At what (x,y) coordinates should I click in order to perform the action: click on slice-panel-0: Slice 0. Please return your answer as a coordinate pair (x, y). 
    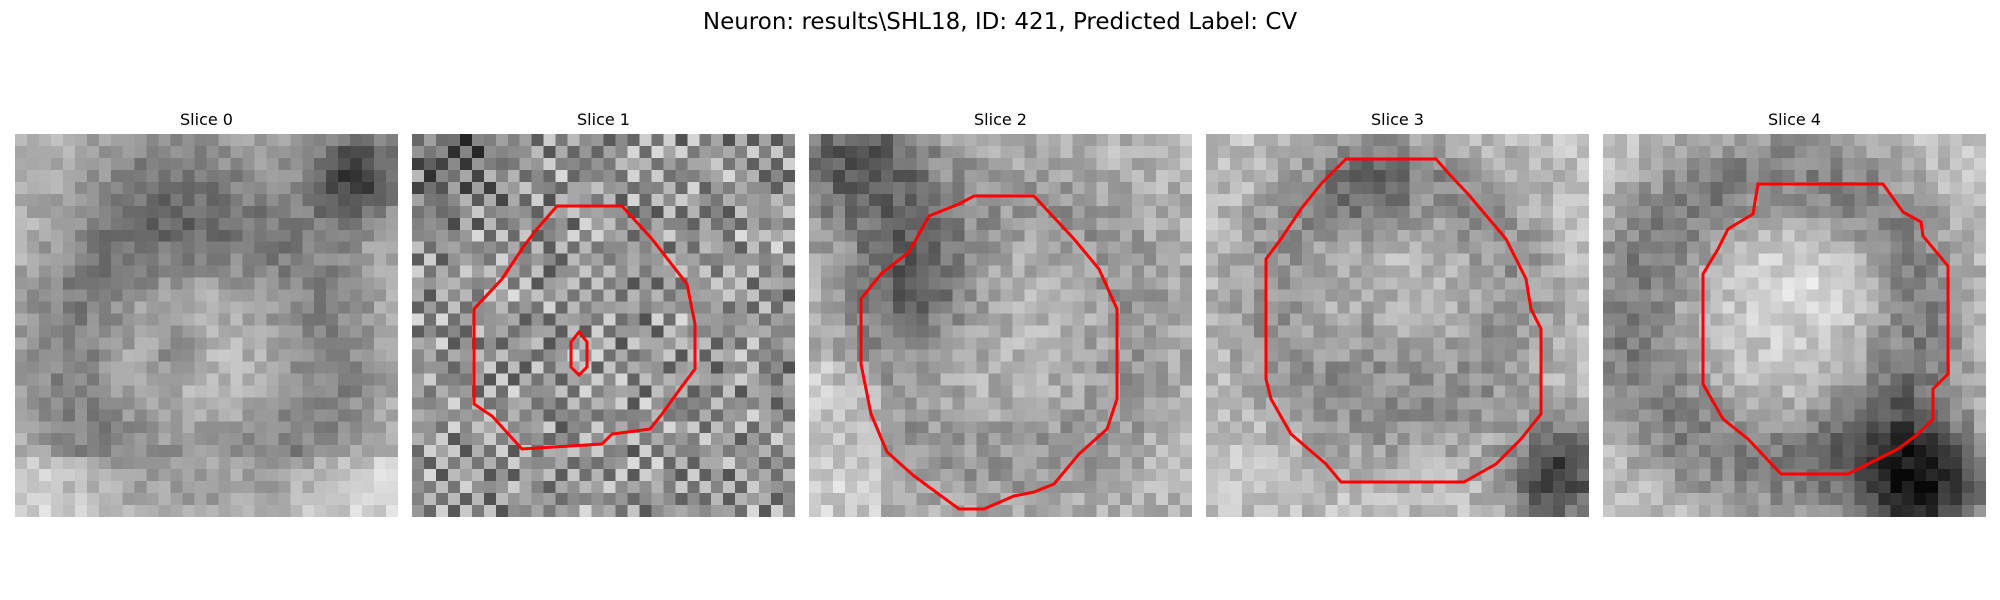
    Looking at the image, I should click on (206, 312).